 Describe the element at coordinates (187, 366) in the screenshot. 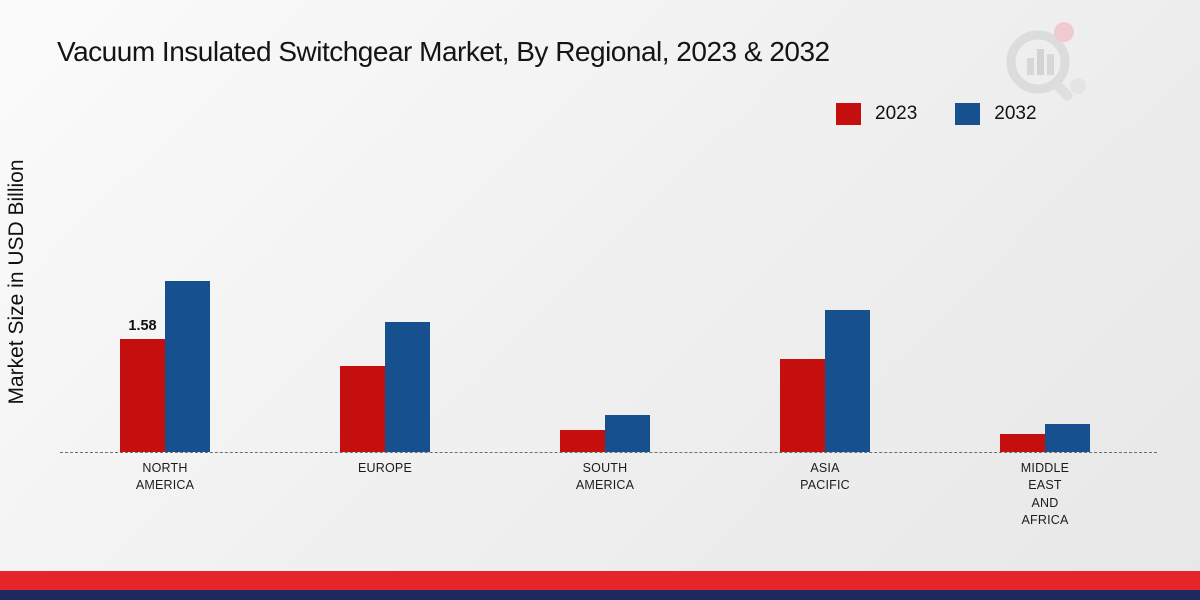

I see `bar-2032-north-america` at that location.